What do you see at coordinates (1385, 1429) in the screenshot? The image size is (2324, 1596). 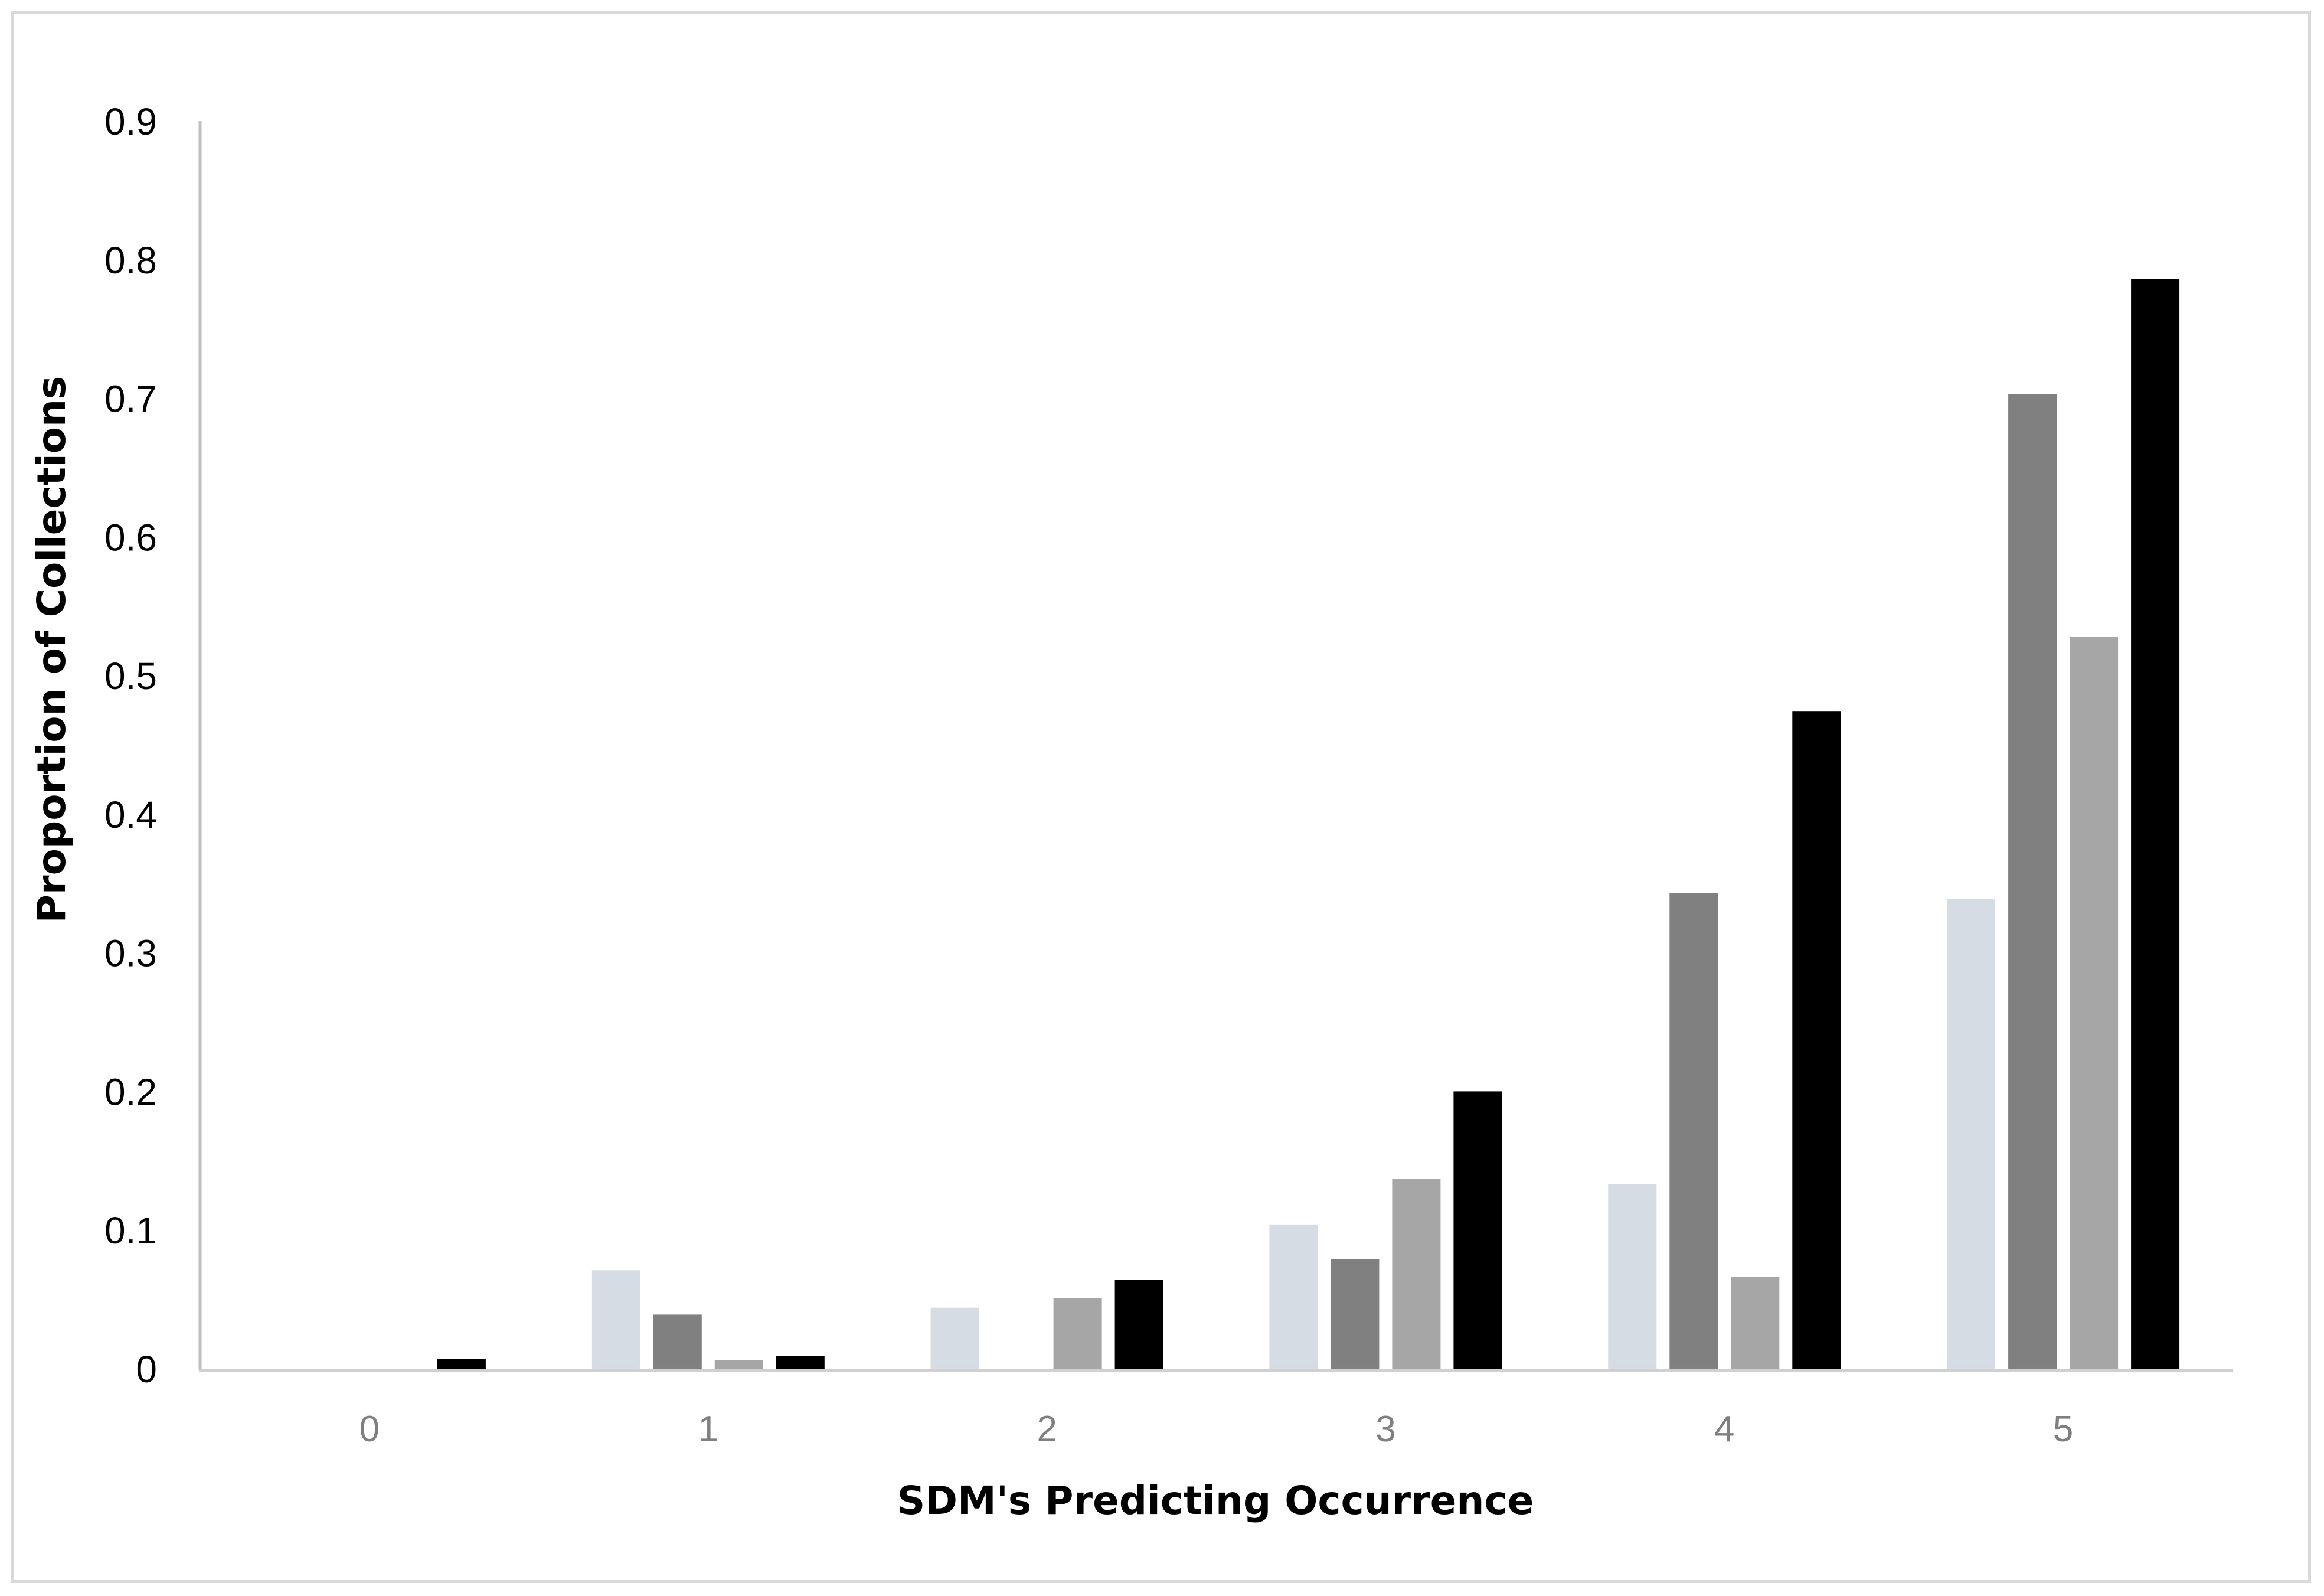 I see `x-tick-label: 3` at bounding box center [1385, 1429].